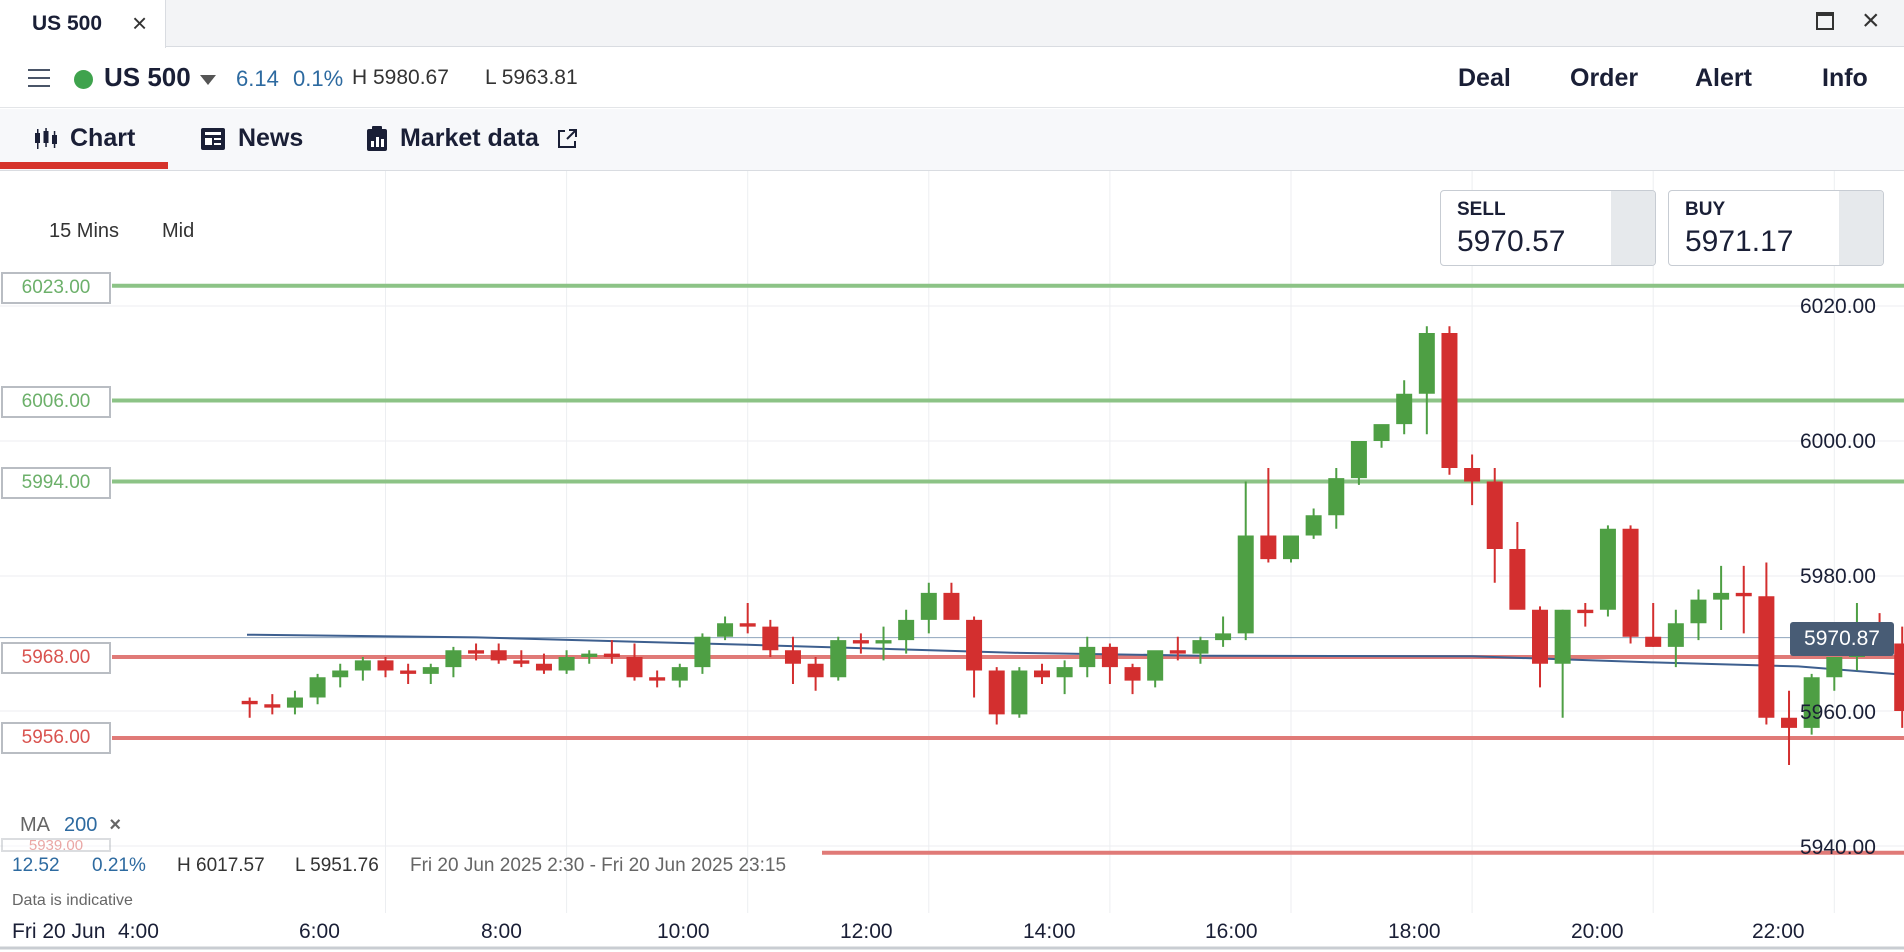 This screenshot has width=1904, height=952. I want to click on deal-button: Deal, so click(1484, 78).